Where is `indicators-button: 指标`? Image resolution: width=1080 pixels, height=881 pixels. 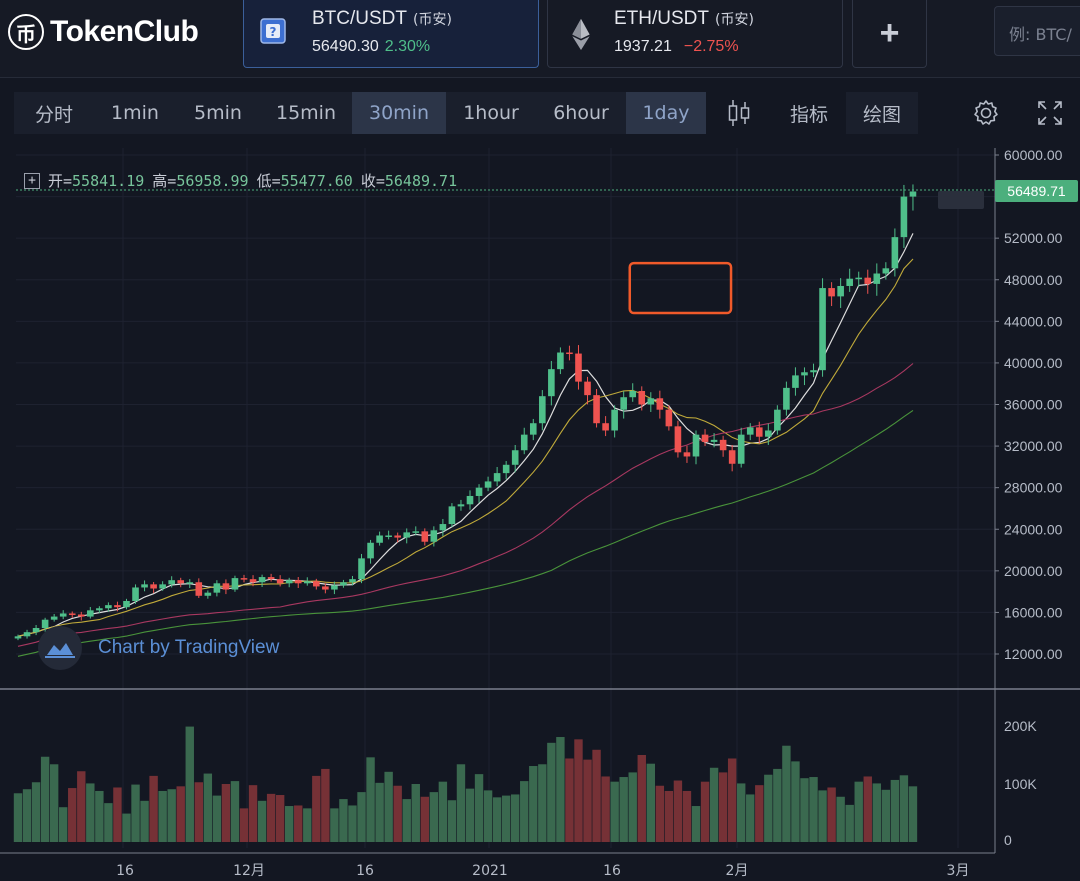 indicators-button: 指标 is located at coordinates (808, 114).